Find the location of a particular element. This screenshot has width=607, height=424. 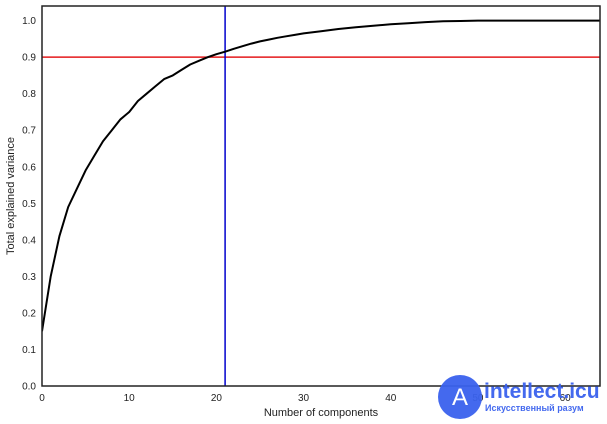

x-tick-label: 30 is located at coordinates (304, 398).